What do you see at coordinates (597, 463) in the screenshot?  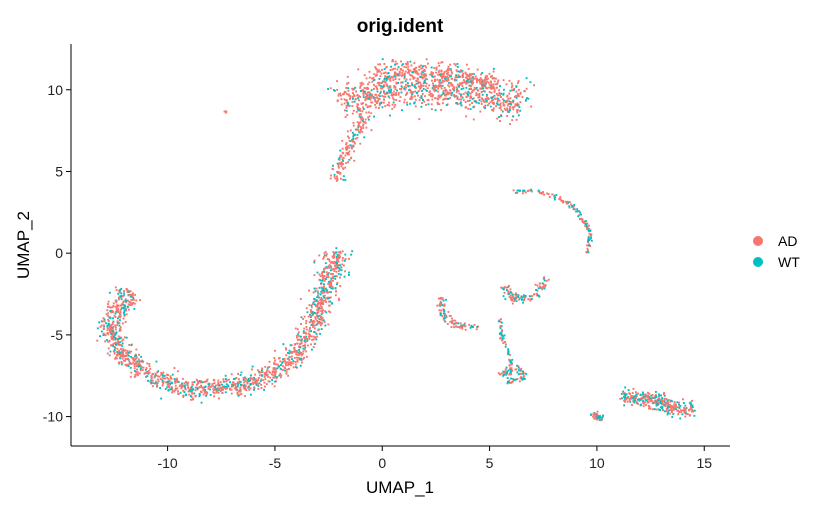 I see `x-tick-label: 10` at bounding box center [597, 463].